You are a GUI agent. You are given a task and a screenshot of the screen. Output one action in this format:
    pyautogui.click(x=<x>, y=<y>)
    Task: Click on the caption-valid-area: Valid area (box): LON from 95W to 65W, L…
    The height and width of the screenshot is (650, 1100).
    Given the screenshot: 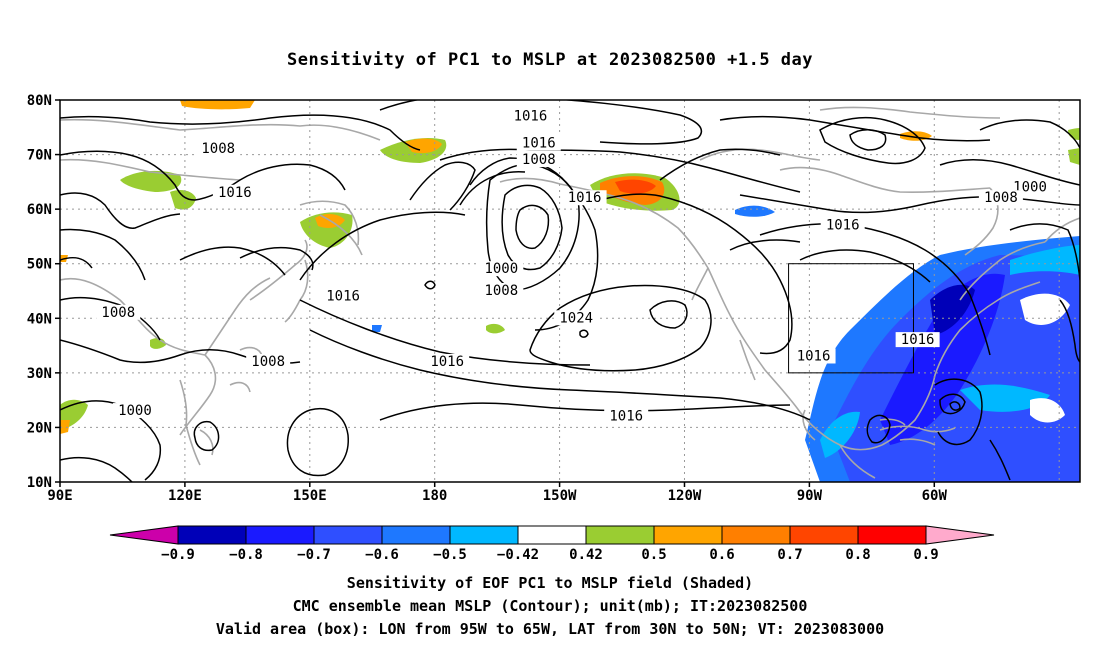 What is the action you would take?
    pyautogui.click(x=550, y=629)
    